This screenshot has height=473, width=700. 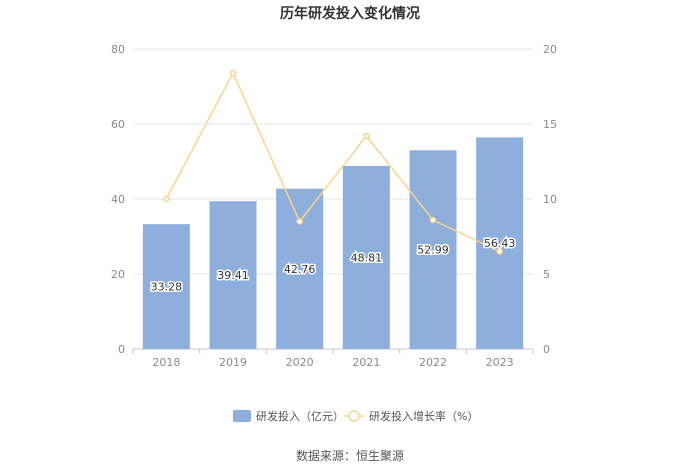 I want to click on legend-item-line: 研发投入增长率（%）, so click(x=411, y=416).